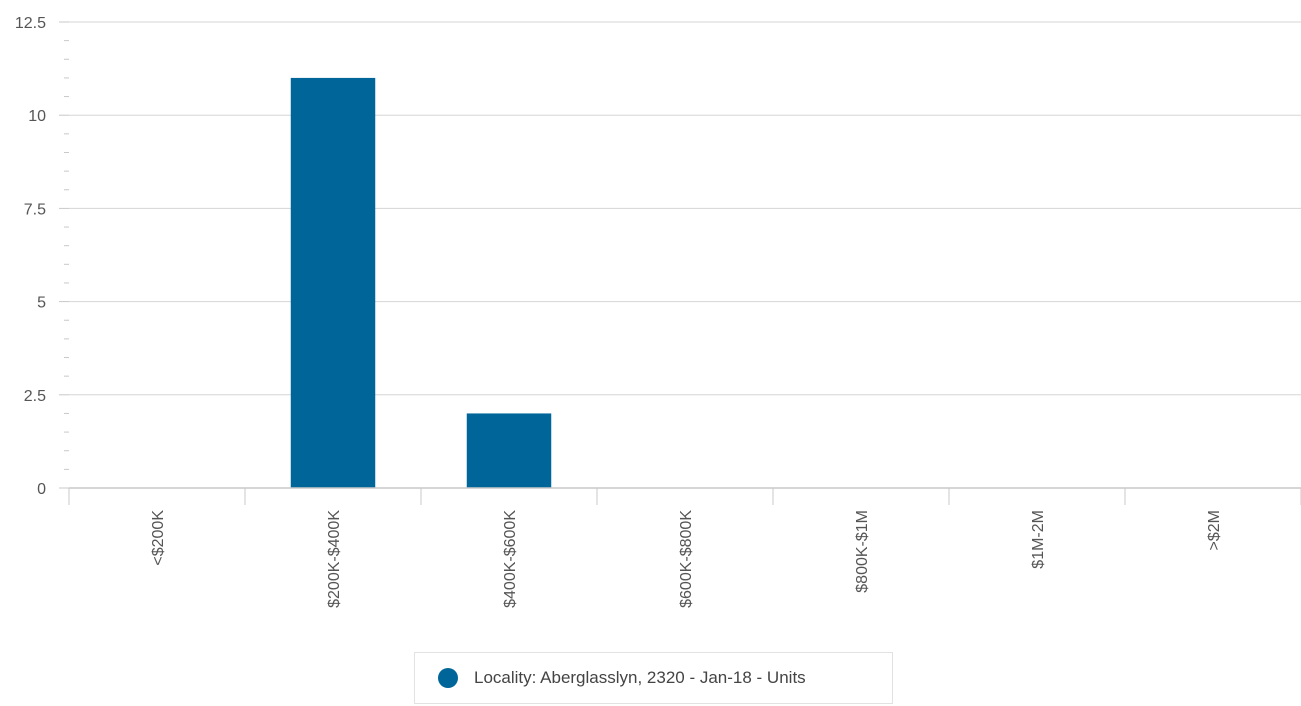 This screenshot has height=706, width=1301. I want to click on x-tick-label: >$2M, so click(1214, 530).